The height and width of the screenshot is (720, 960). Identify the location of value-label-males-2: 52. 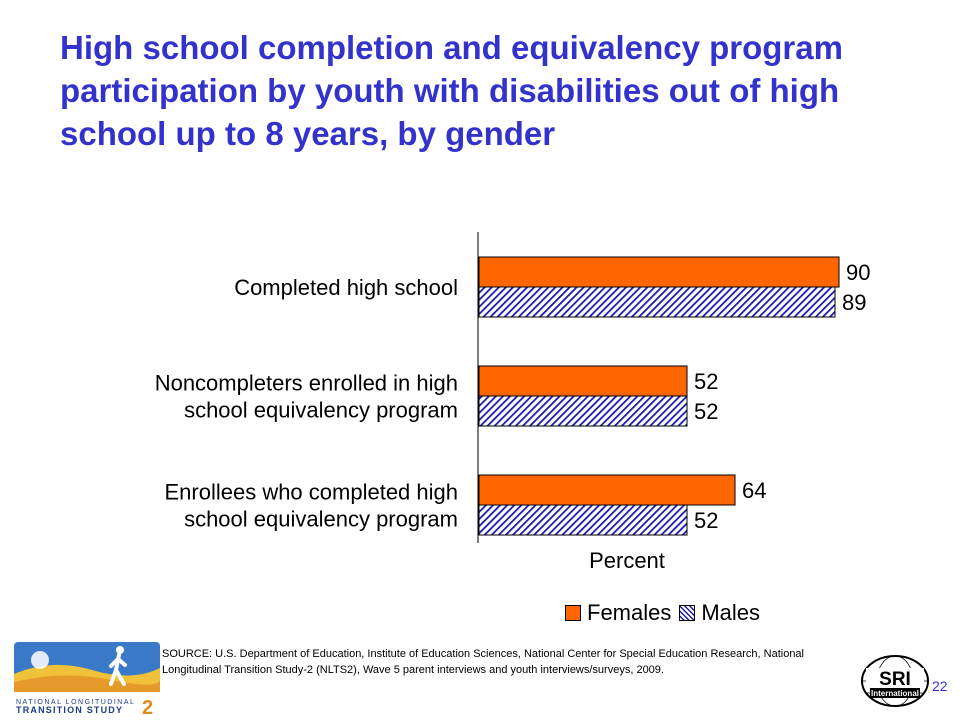
(706, 411).